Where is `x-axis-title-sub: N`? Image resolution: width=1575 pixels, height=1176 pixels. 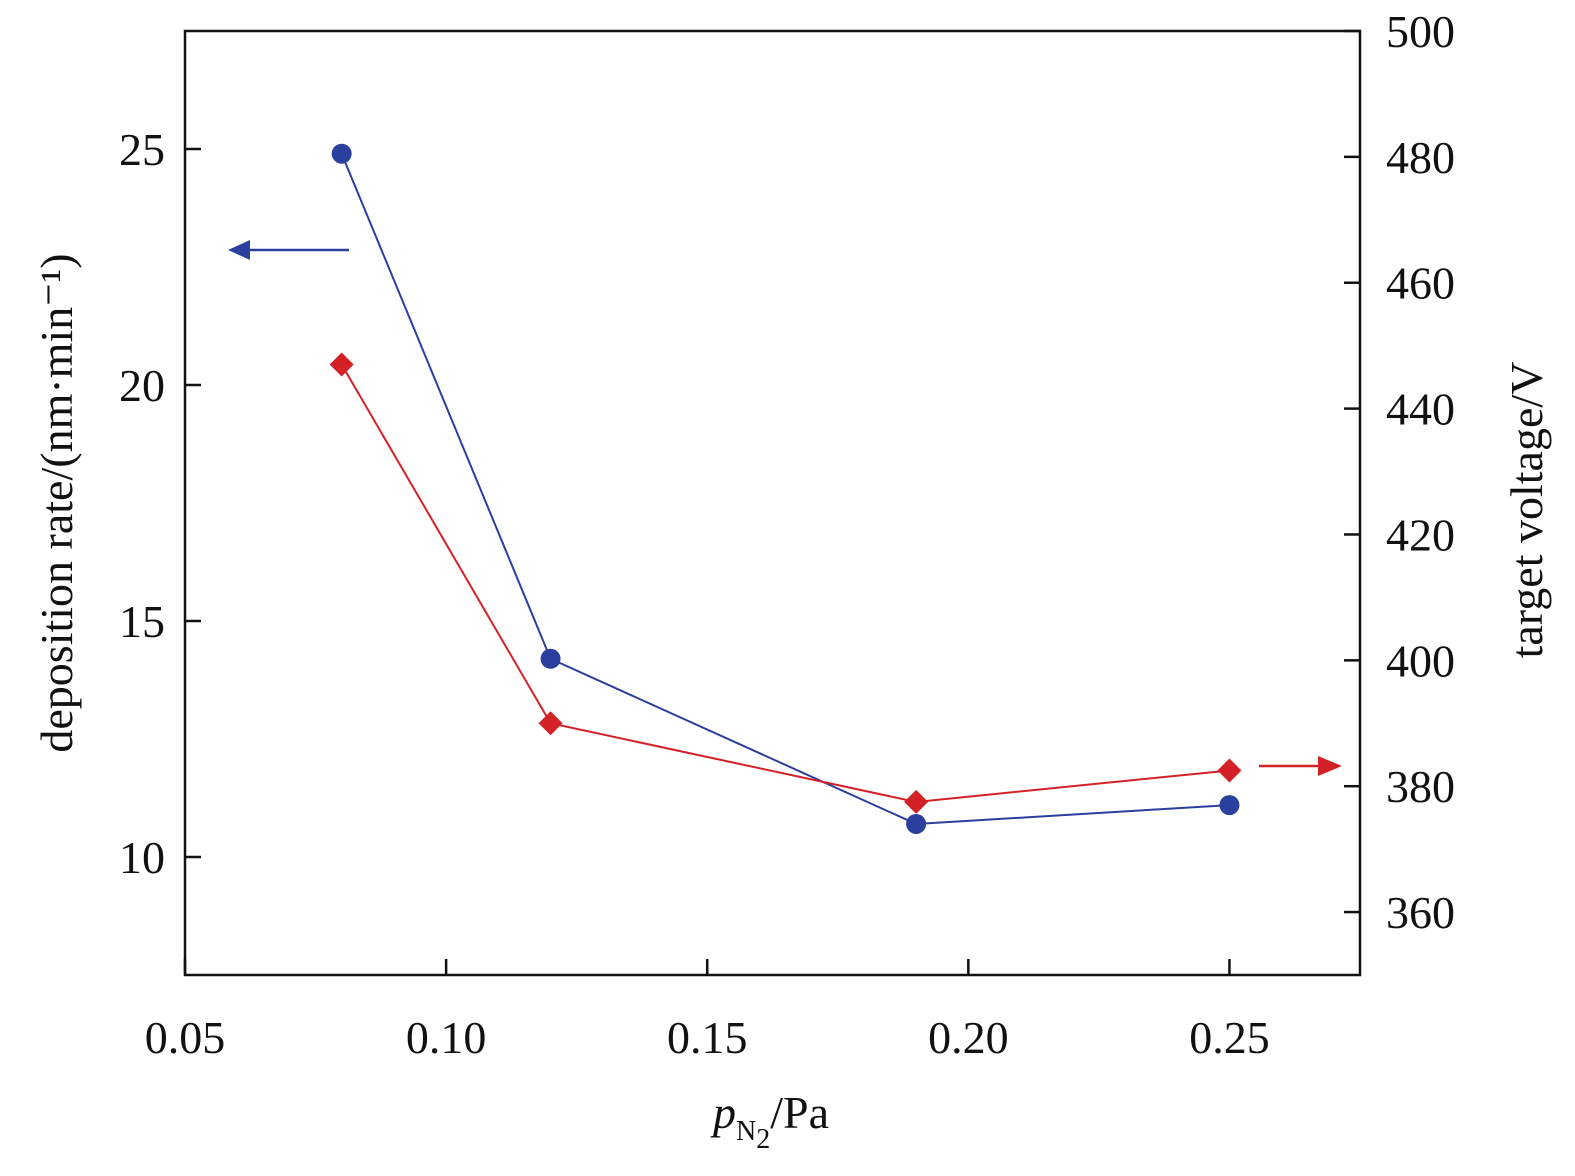 x-axis-title-sub: N is located at coordinates (746, 1131).